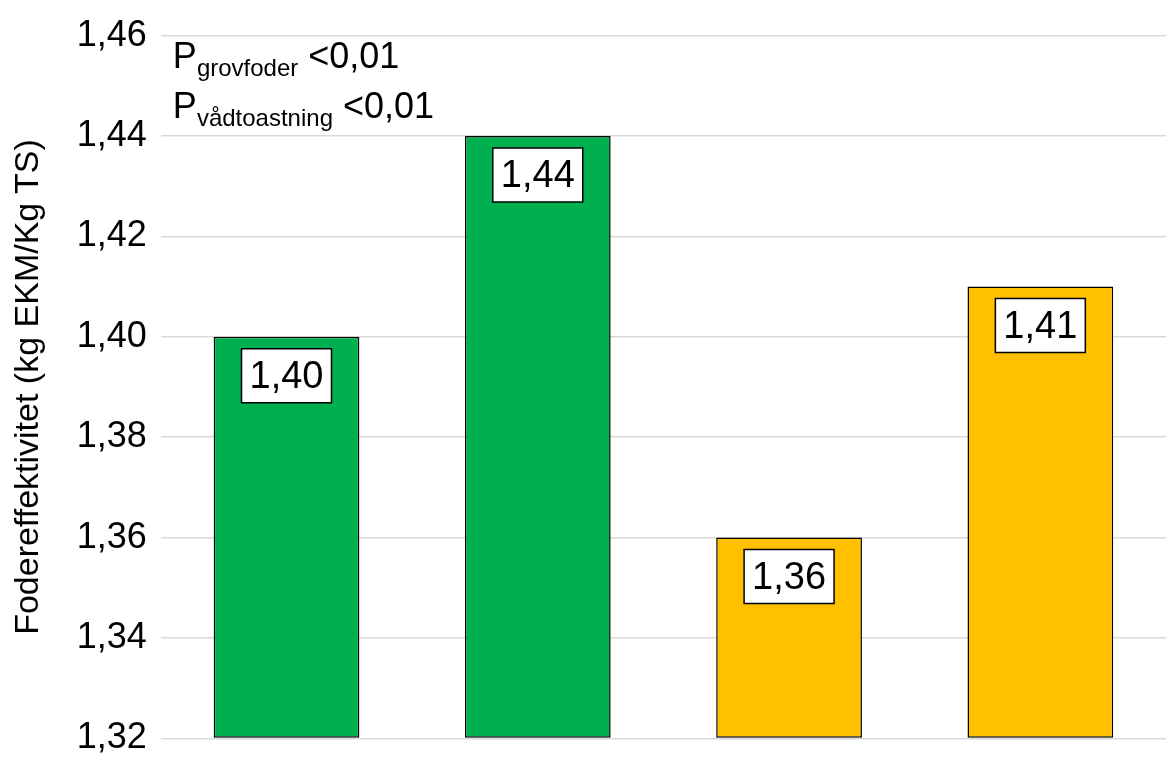 Image resolution: width=1166 pixels, height=774 pixels. I want to click on y-tick-label: 1,42, so click(111, 234).